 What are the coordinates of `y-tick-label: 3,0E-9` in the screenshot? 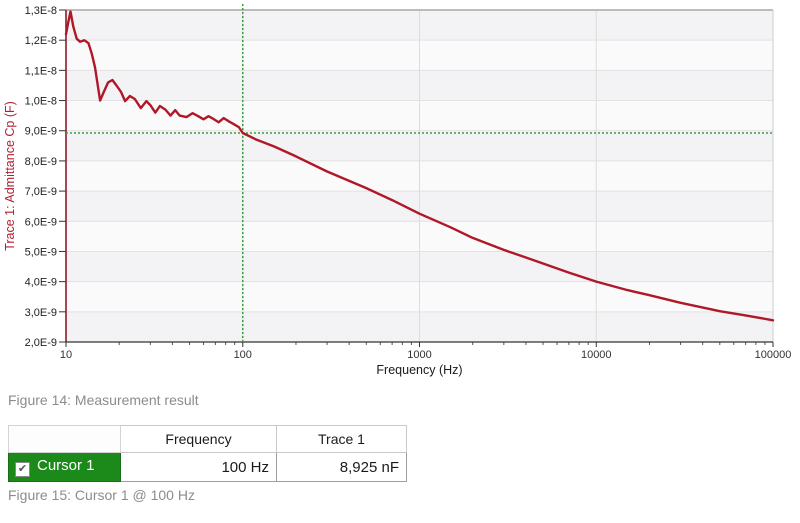 It's located at (41, 313).